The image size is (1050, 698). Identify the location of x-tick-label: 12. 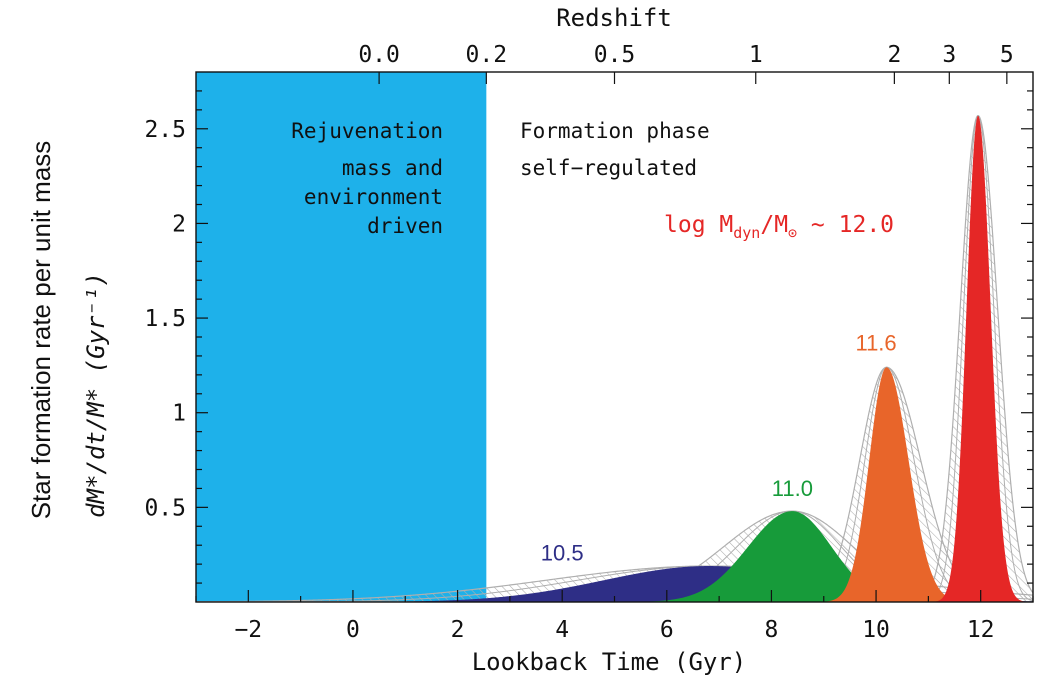
(981, 630).